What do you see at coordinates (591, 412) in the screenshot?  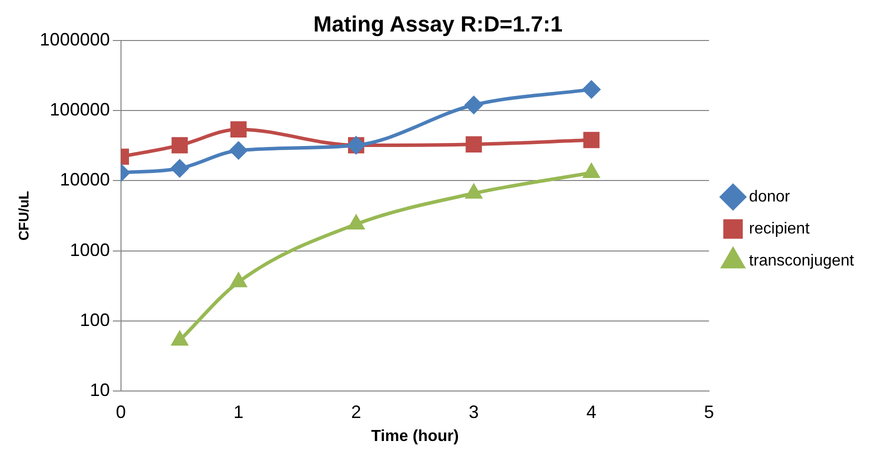 I see `x-tick-label: 4` at bounding box center [591, 412].